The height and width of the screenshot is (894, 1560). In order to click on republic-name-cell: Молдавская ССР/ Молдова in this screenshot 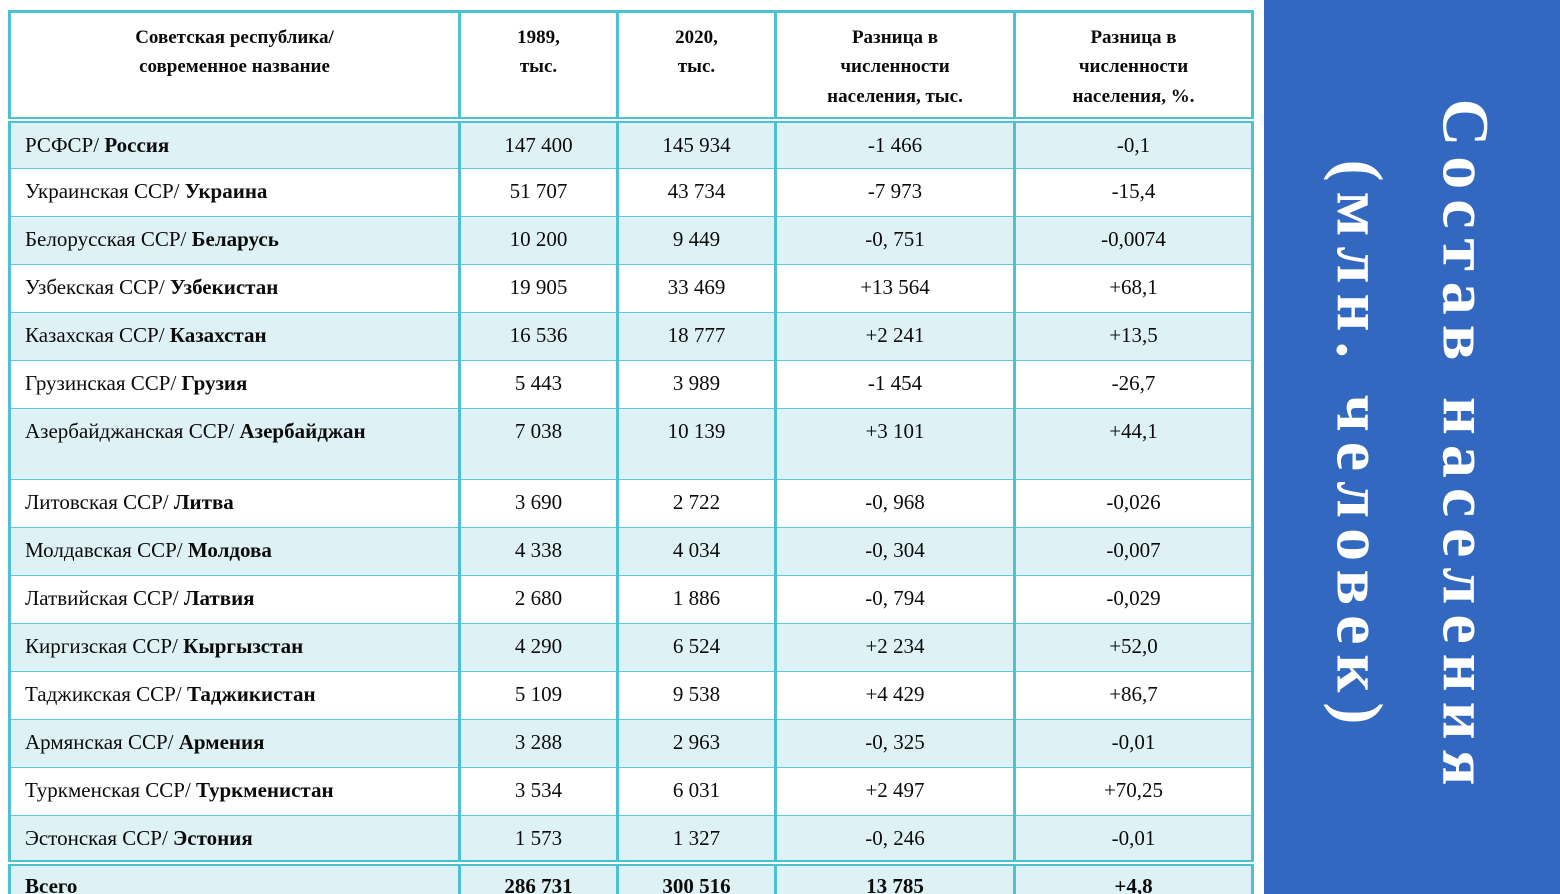, I will do `click(234, 551)`.